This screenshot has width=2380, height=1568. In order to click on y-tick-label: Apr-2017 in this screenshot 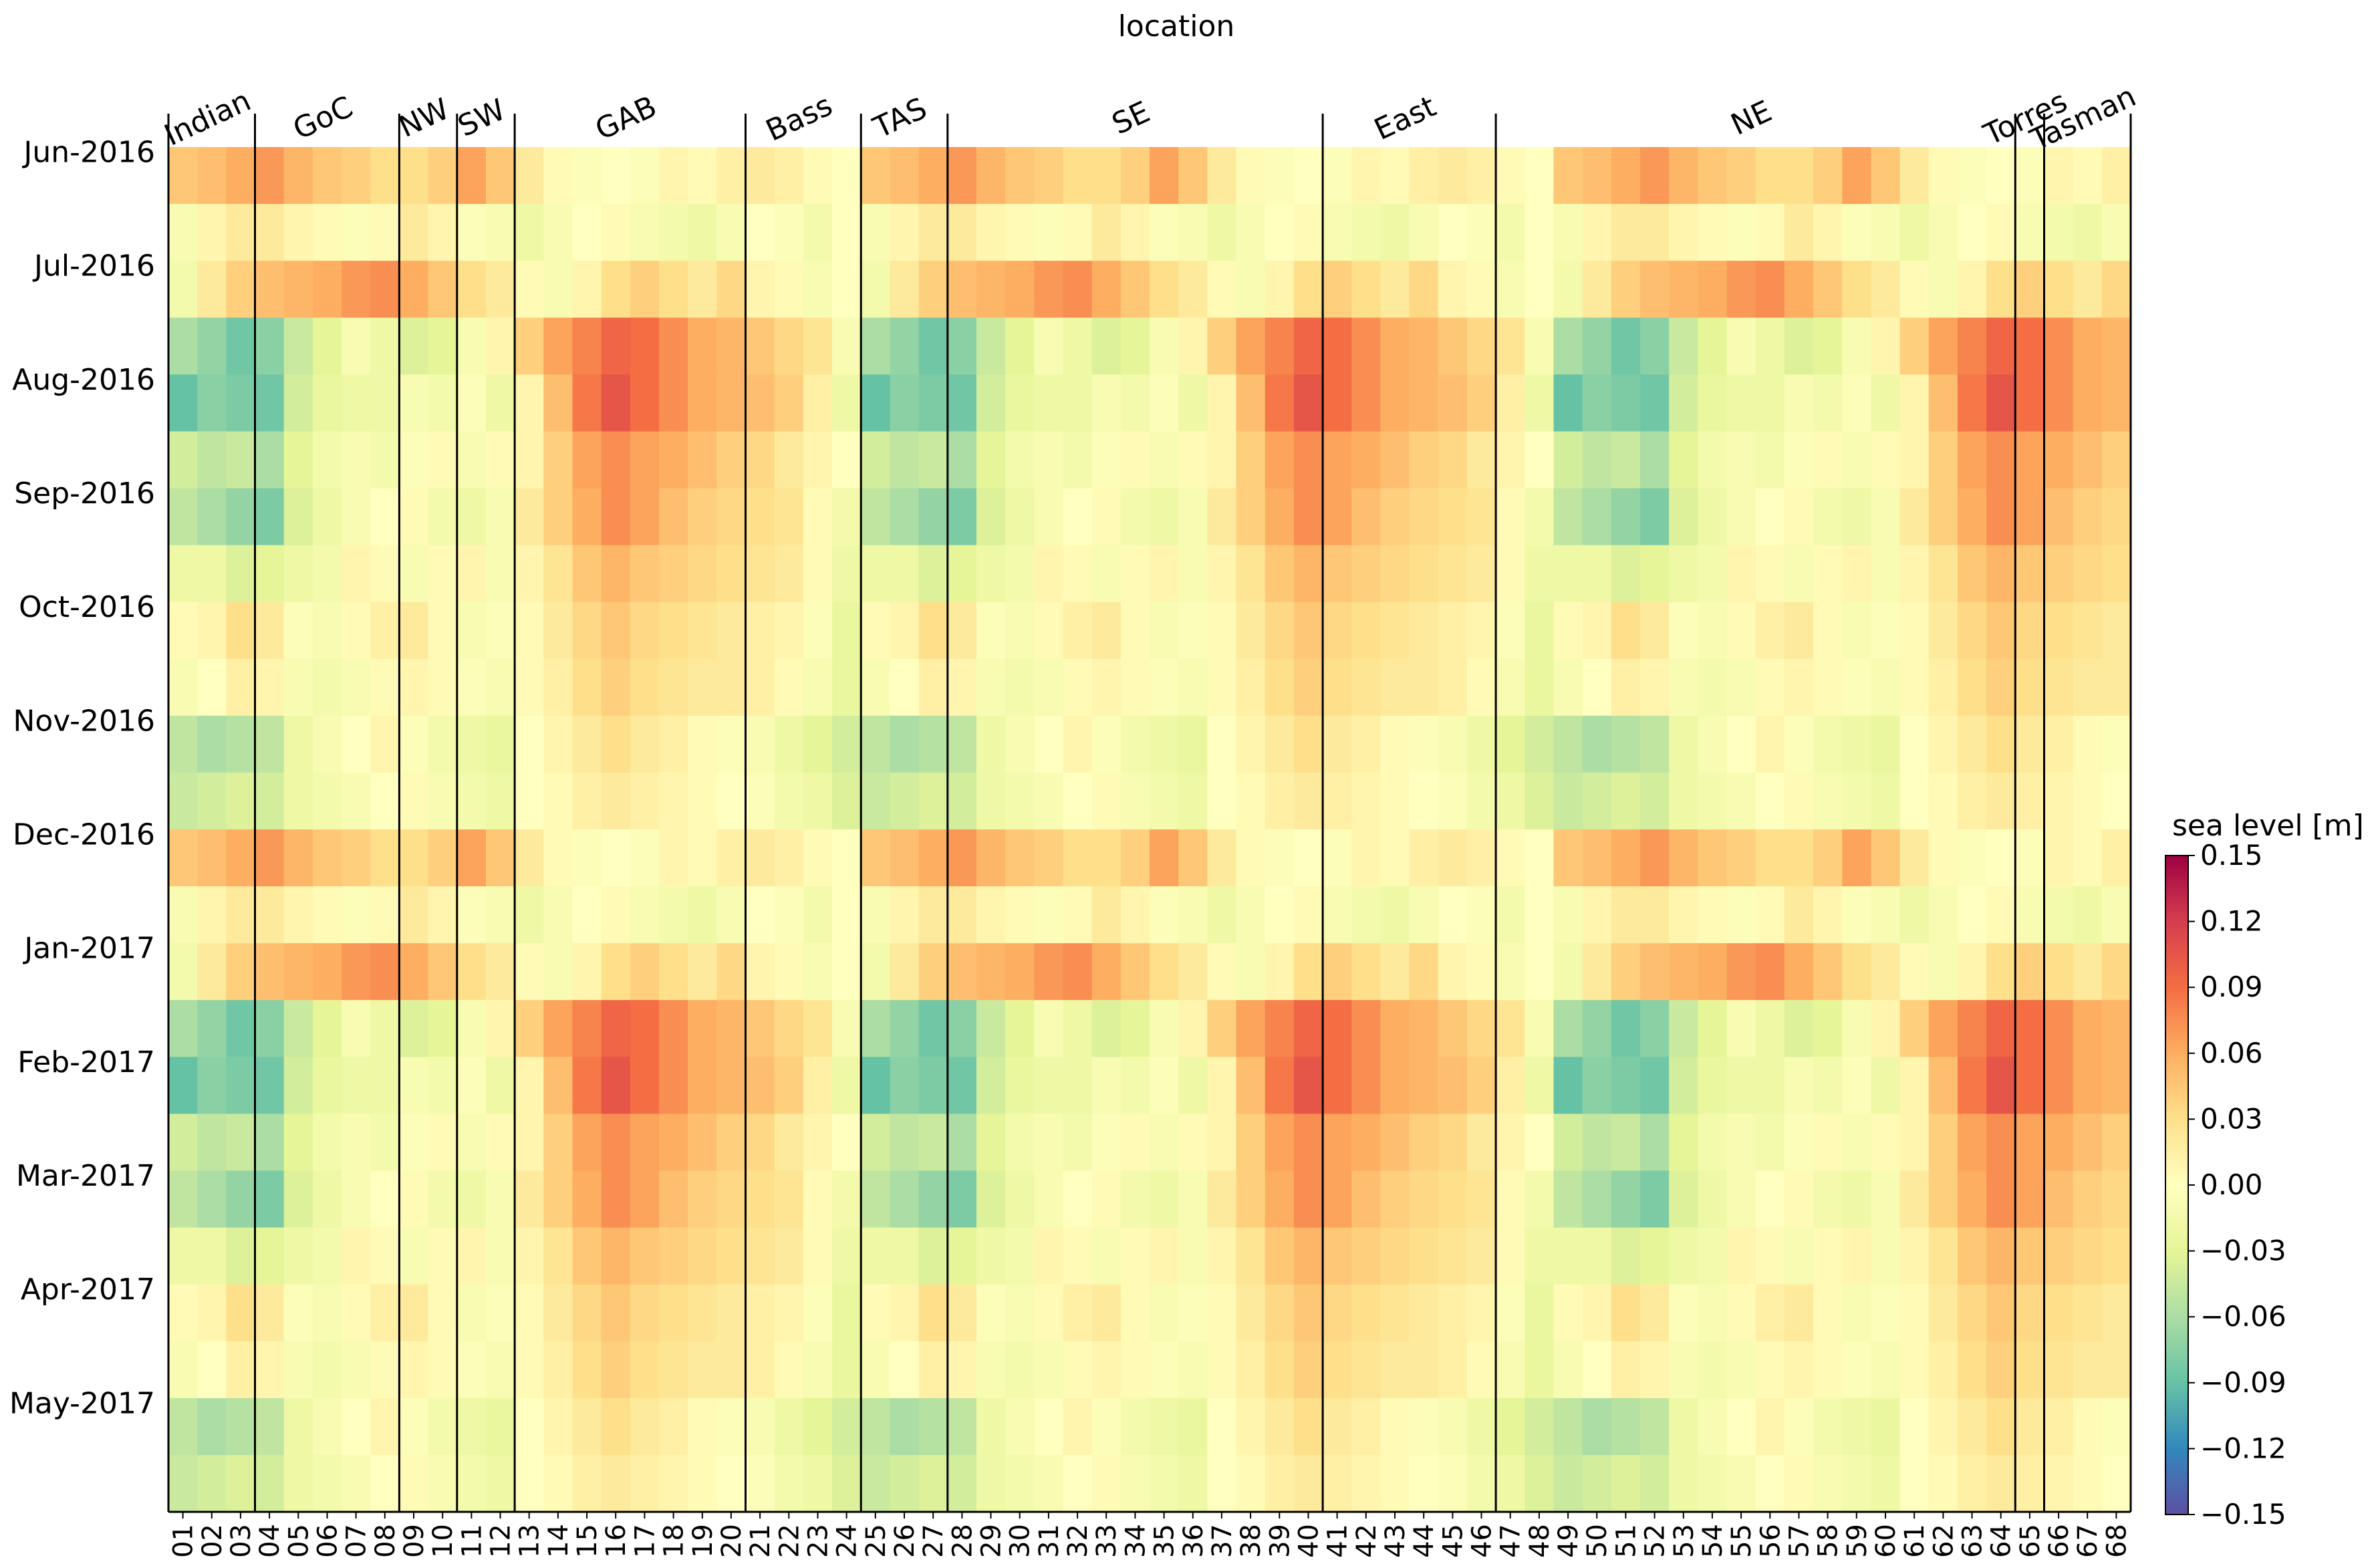, I will do `click(88, 1290)`.